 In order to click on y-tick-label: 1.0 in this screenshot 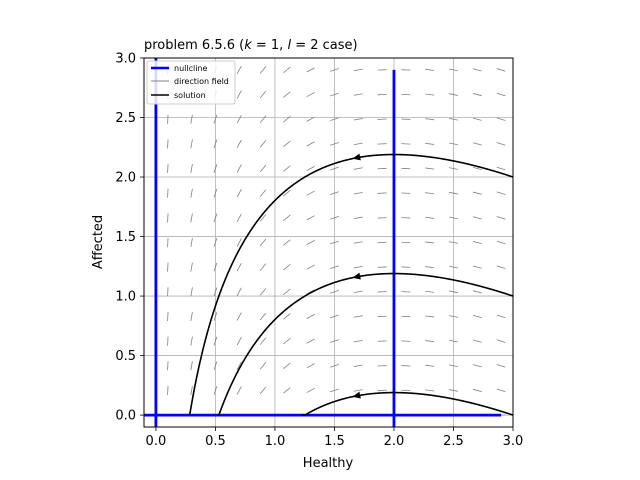, I will do `click(125, 297)`.